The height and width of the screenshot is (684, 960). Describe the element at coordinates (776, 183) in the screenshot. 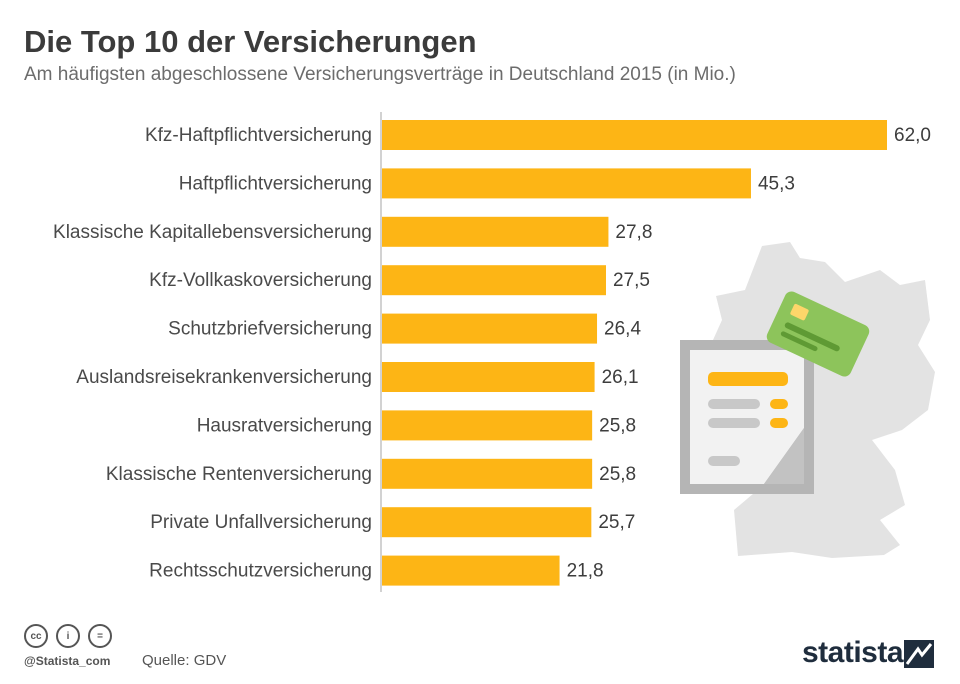

I see `value-label: 45,3` at that location.